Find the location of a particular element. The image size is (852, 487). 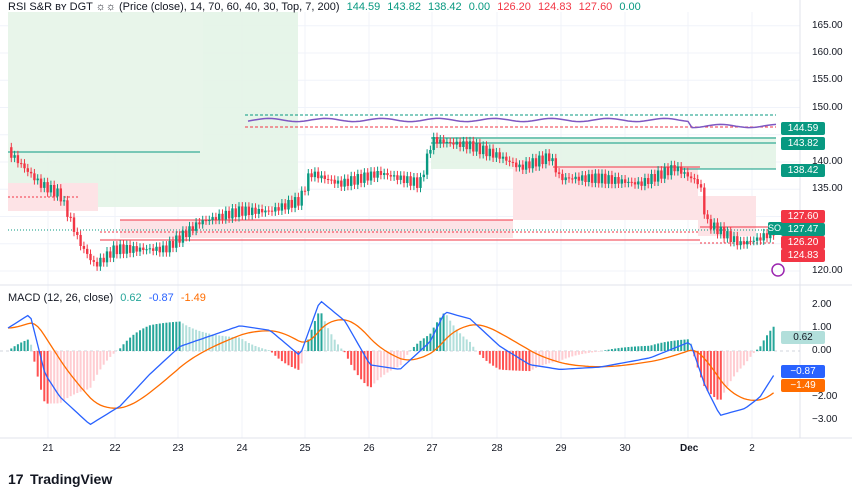

reversal-icon is located at coordinates (778, 270).